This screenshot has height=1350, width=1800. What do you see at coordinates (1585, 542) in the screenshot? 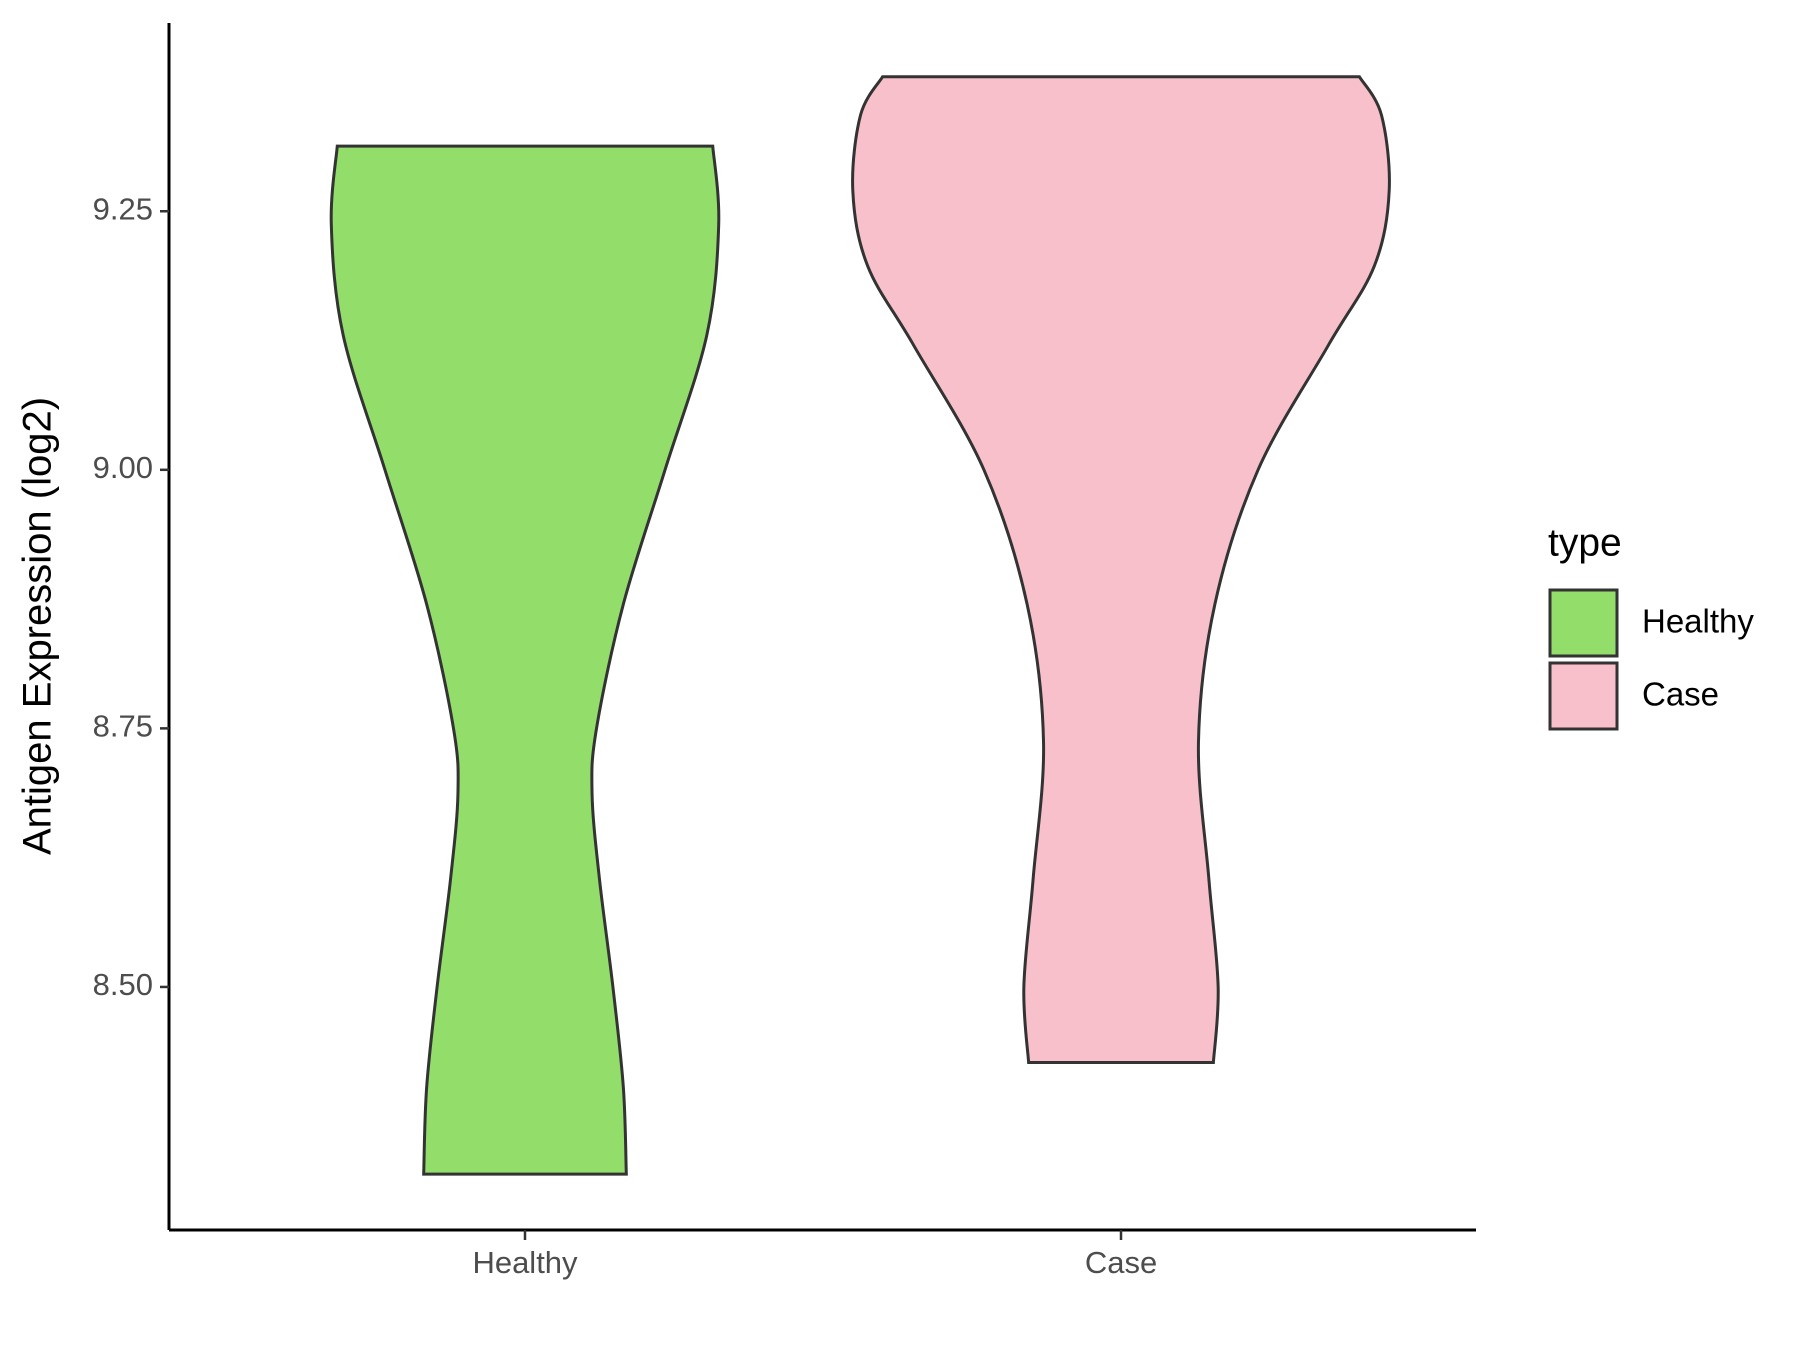
I see `legend-title: type` at bounding box center [1585, 542].